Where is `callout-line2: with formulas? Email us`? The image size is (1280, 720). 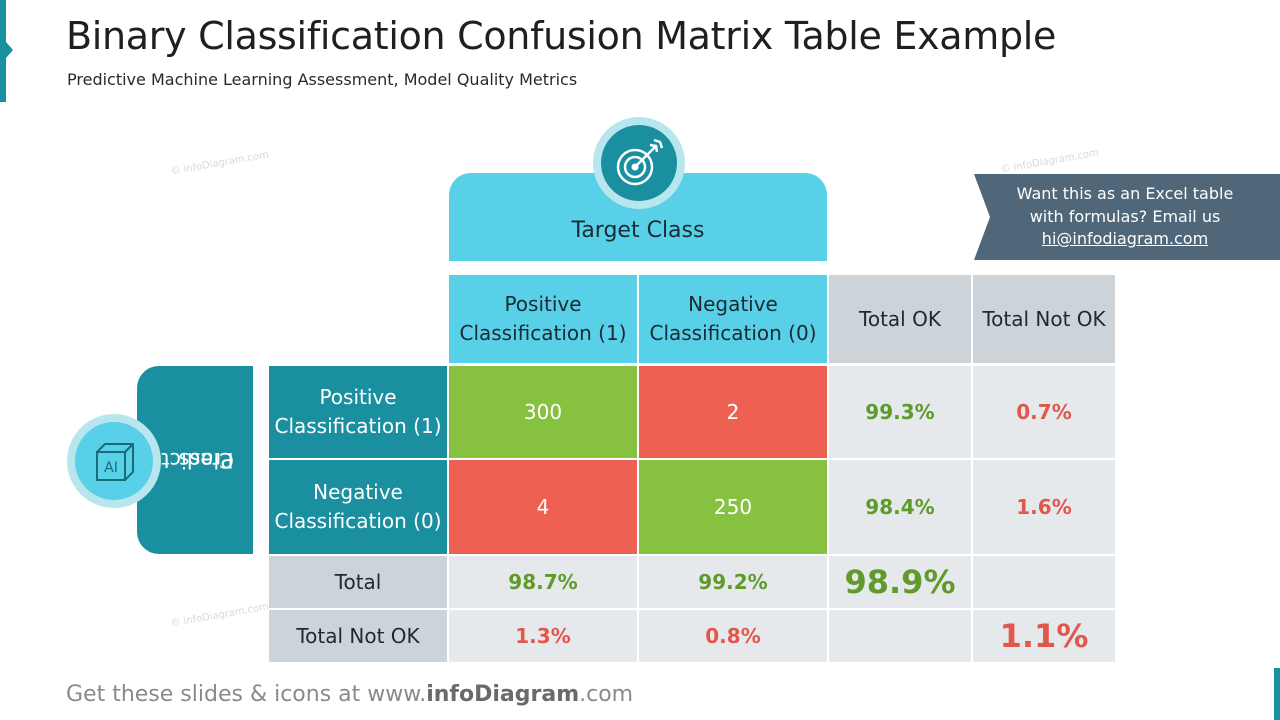 callout-line2: with formulas? Email us is located at coordinates (1125, 216).